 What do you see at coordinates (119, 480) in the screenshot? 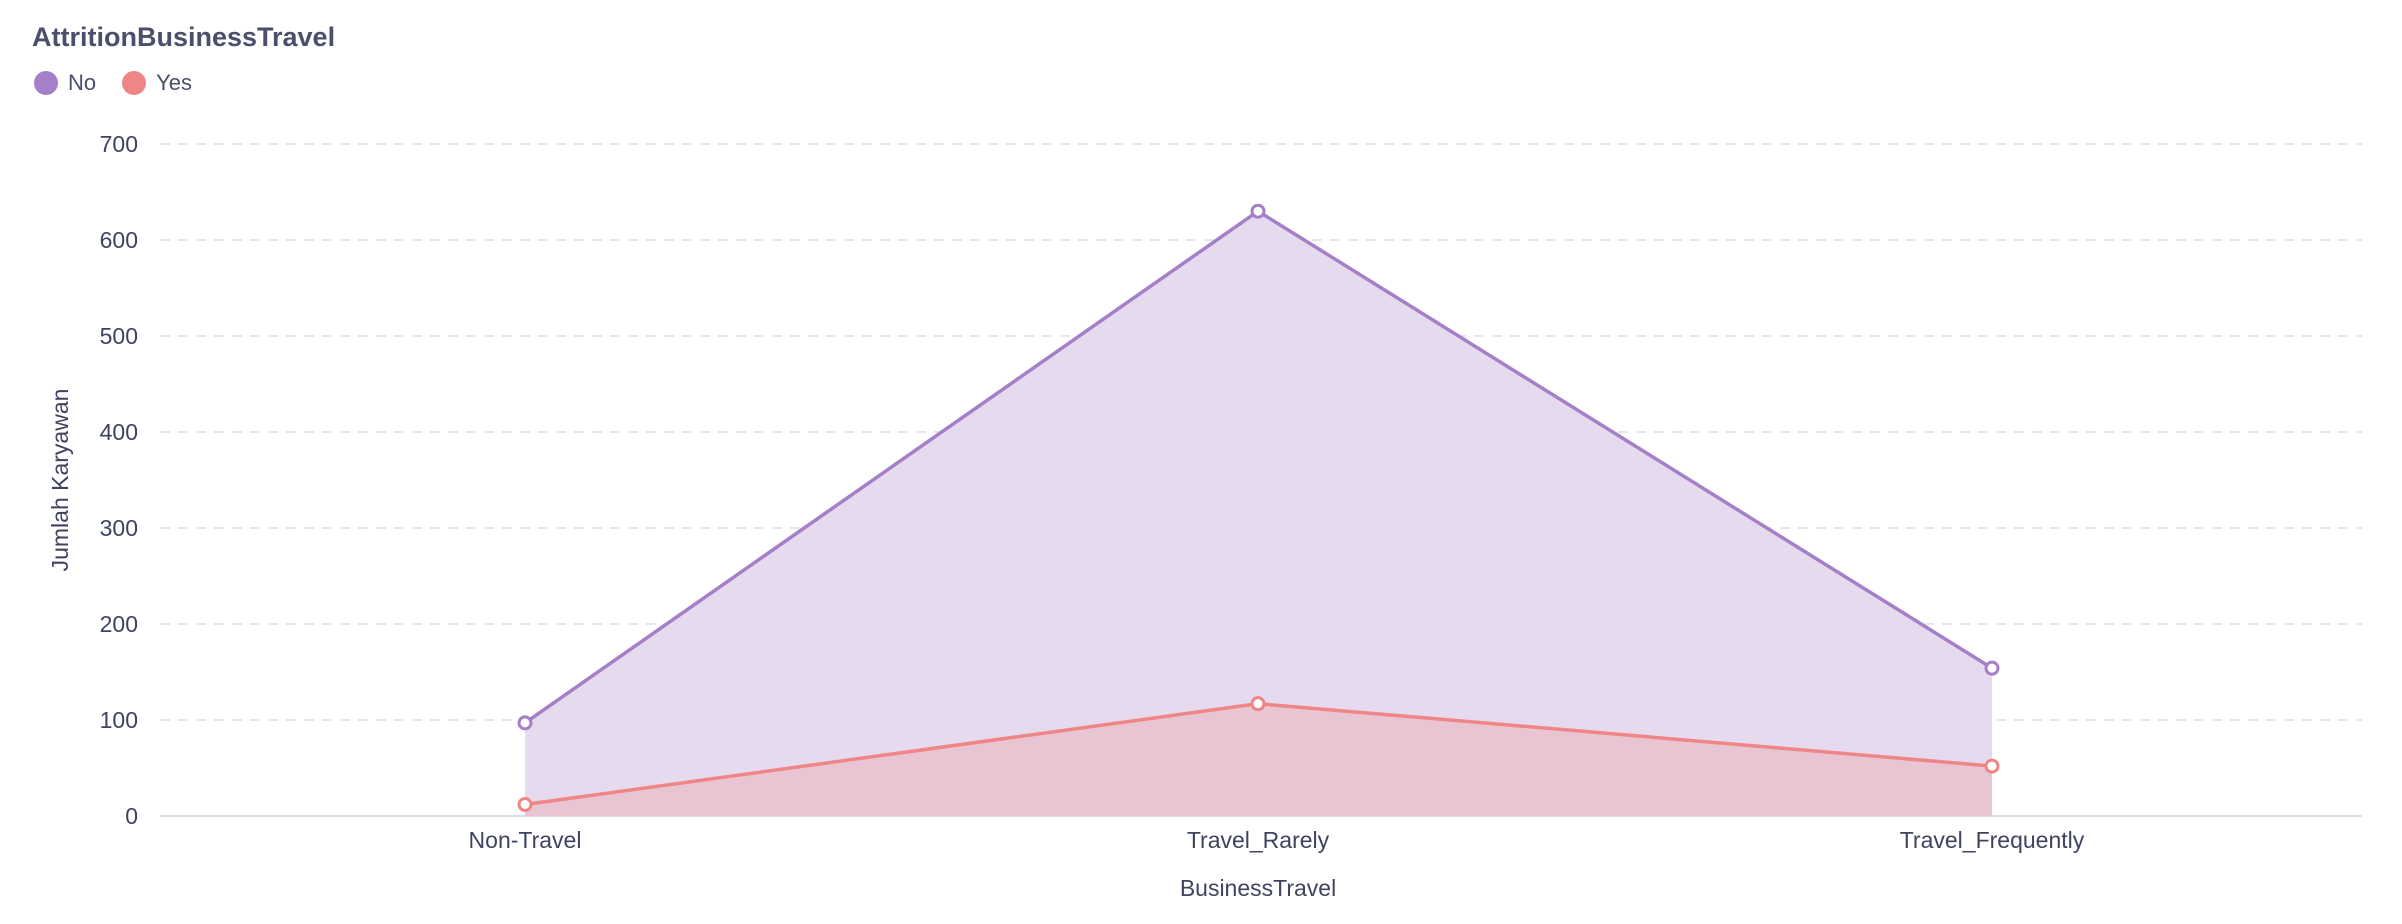
I see `y-tick-labels: 0 100 200 300 400 500 600 700` at bounding box center [119, 480].